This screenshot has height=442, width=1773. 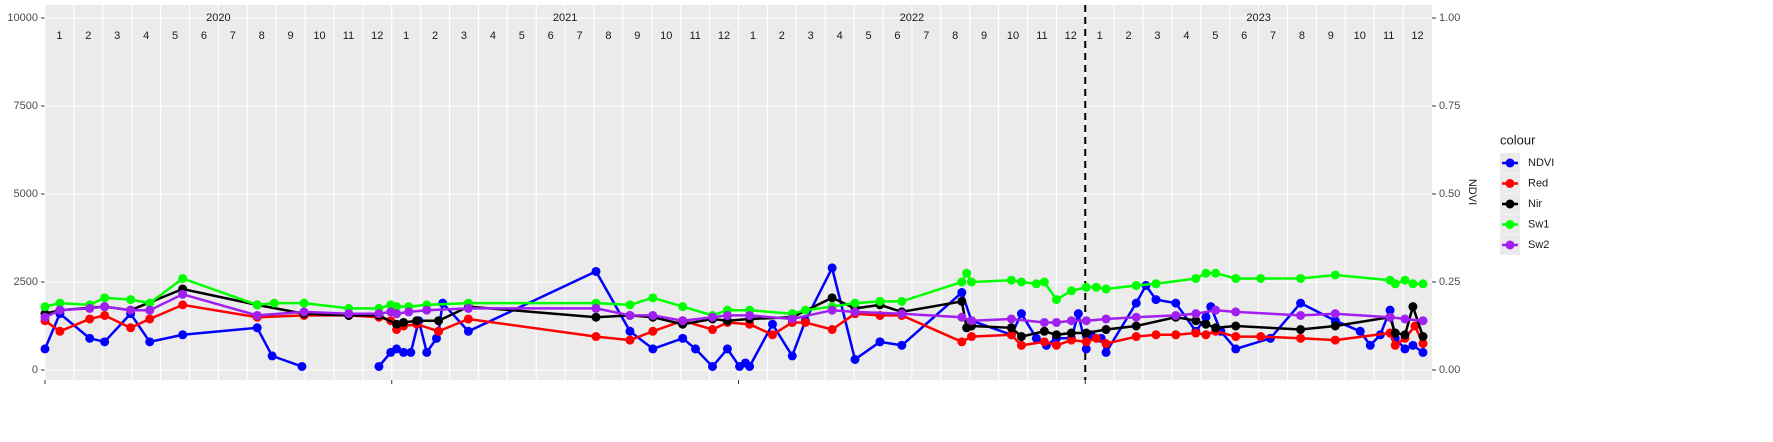 What do you see at coordinates (1449, 194) in the screenshot?
I see `y2-tick-label: 0.50` at bounding box center [1449, 194].